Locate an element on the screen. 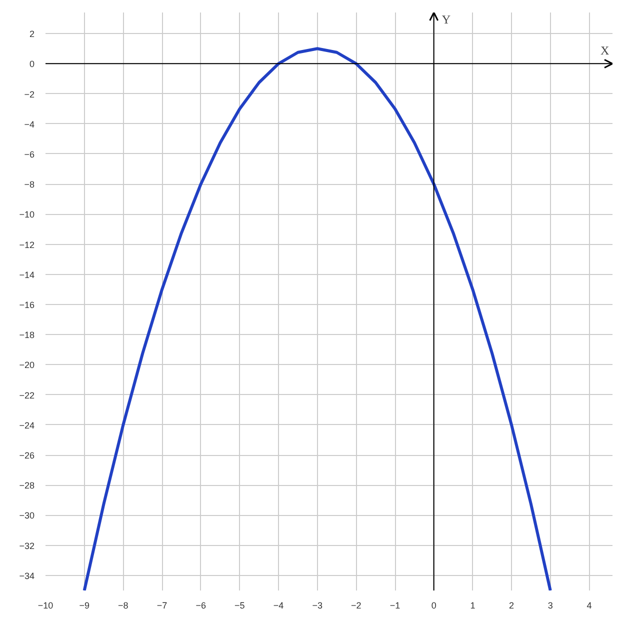  x-tick-label: 0 is located at coordinates (433, 605).